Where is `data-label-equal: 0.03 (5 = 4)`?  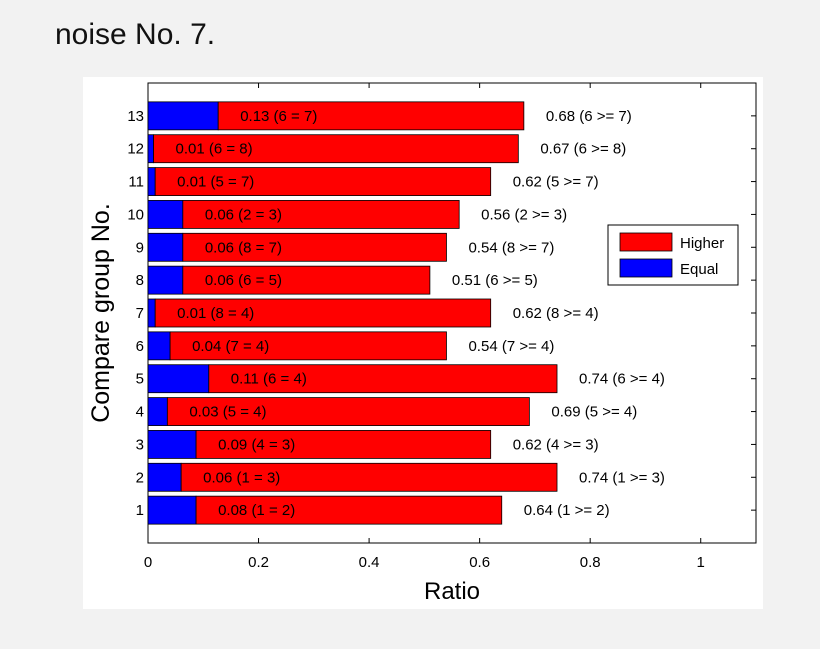
data-label-equal: 0.03 (5 = 4) is located at coordinates (227, 412).